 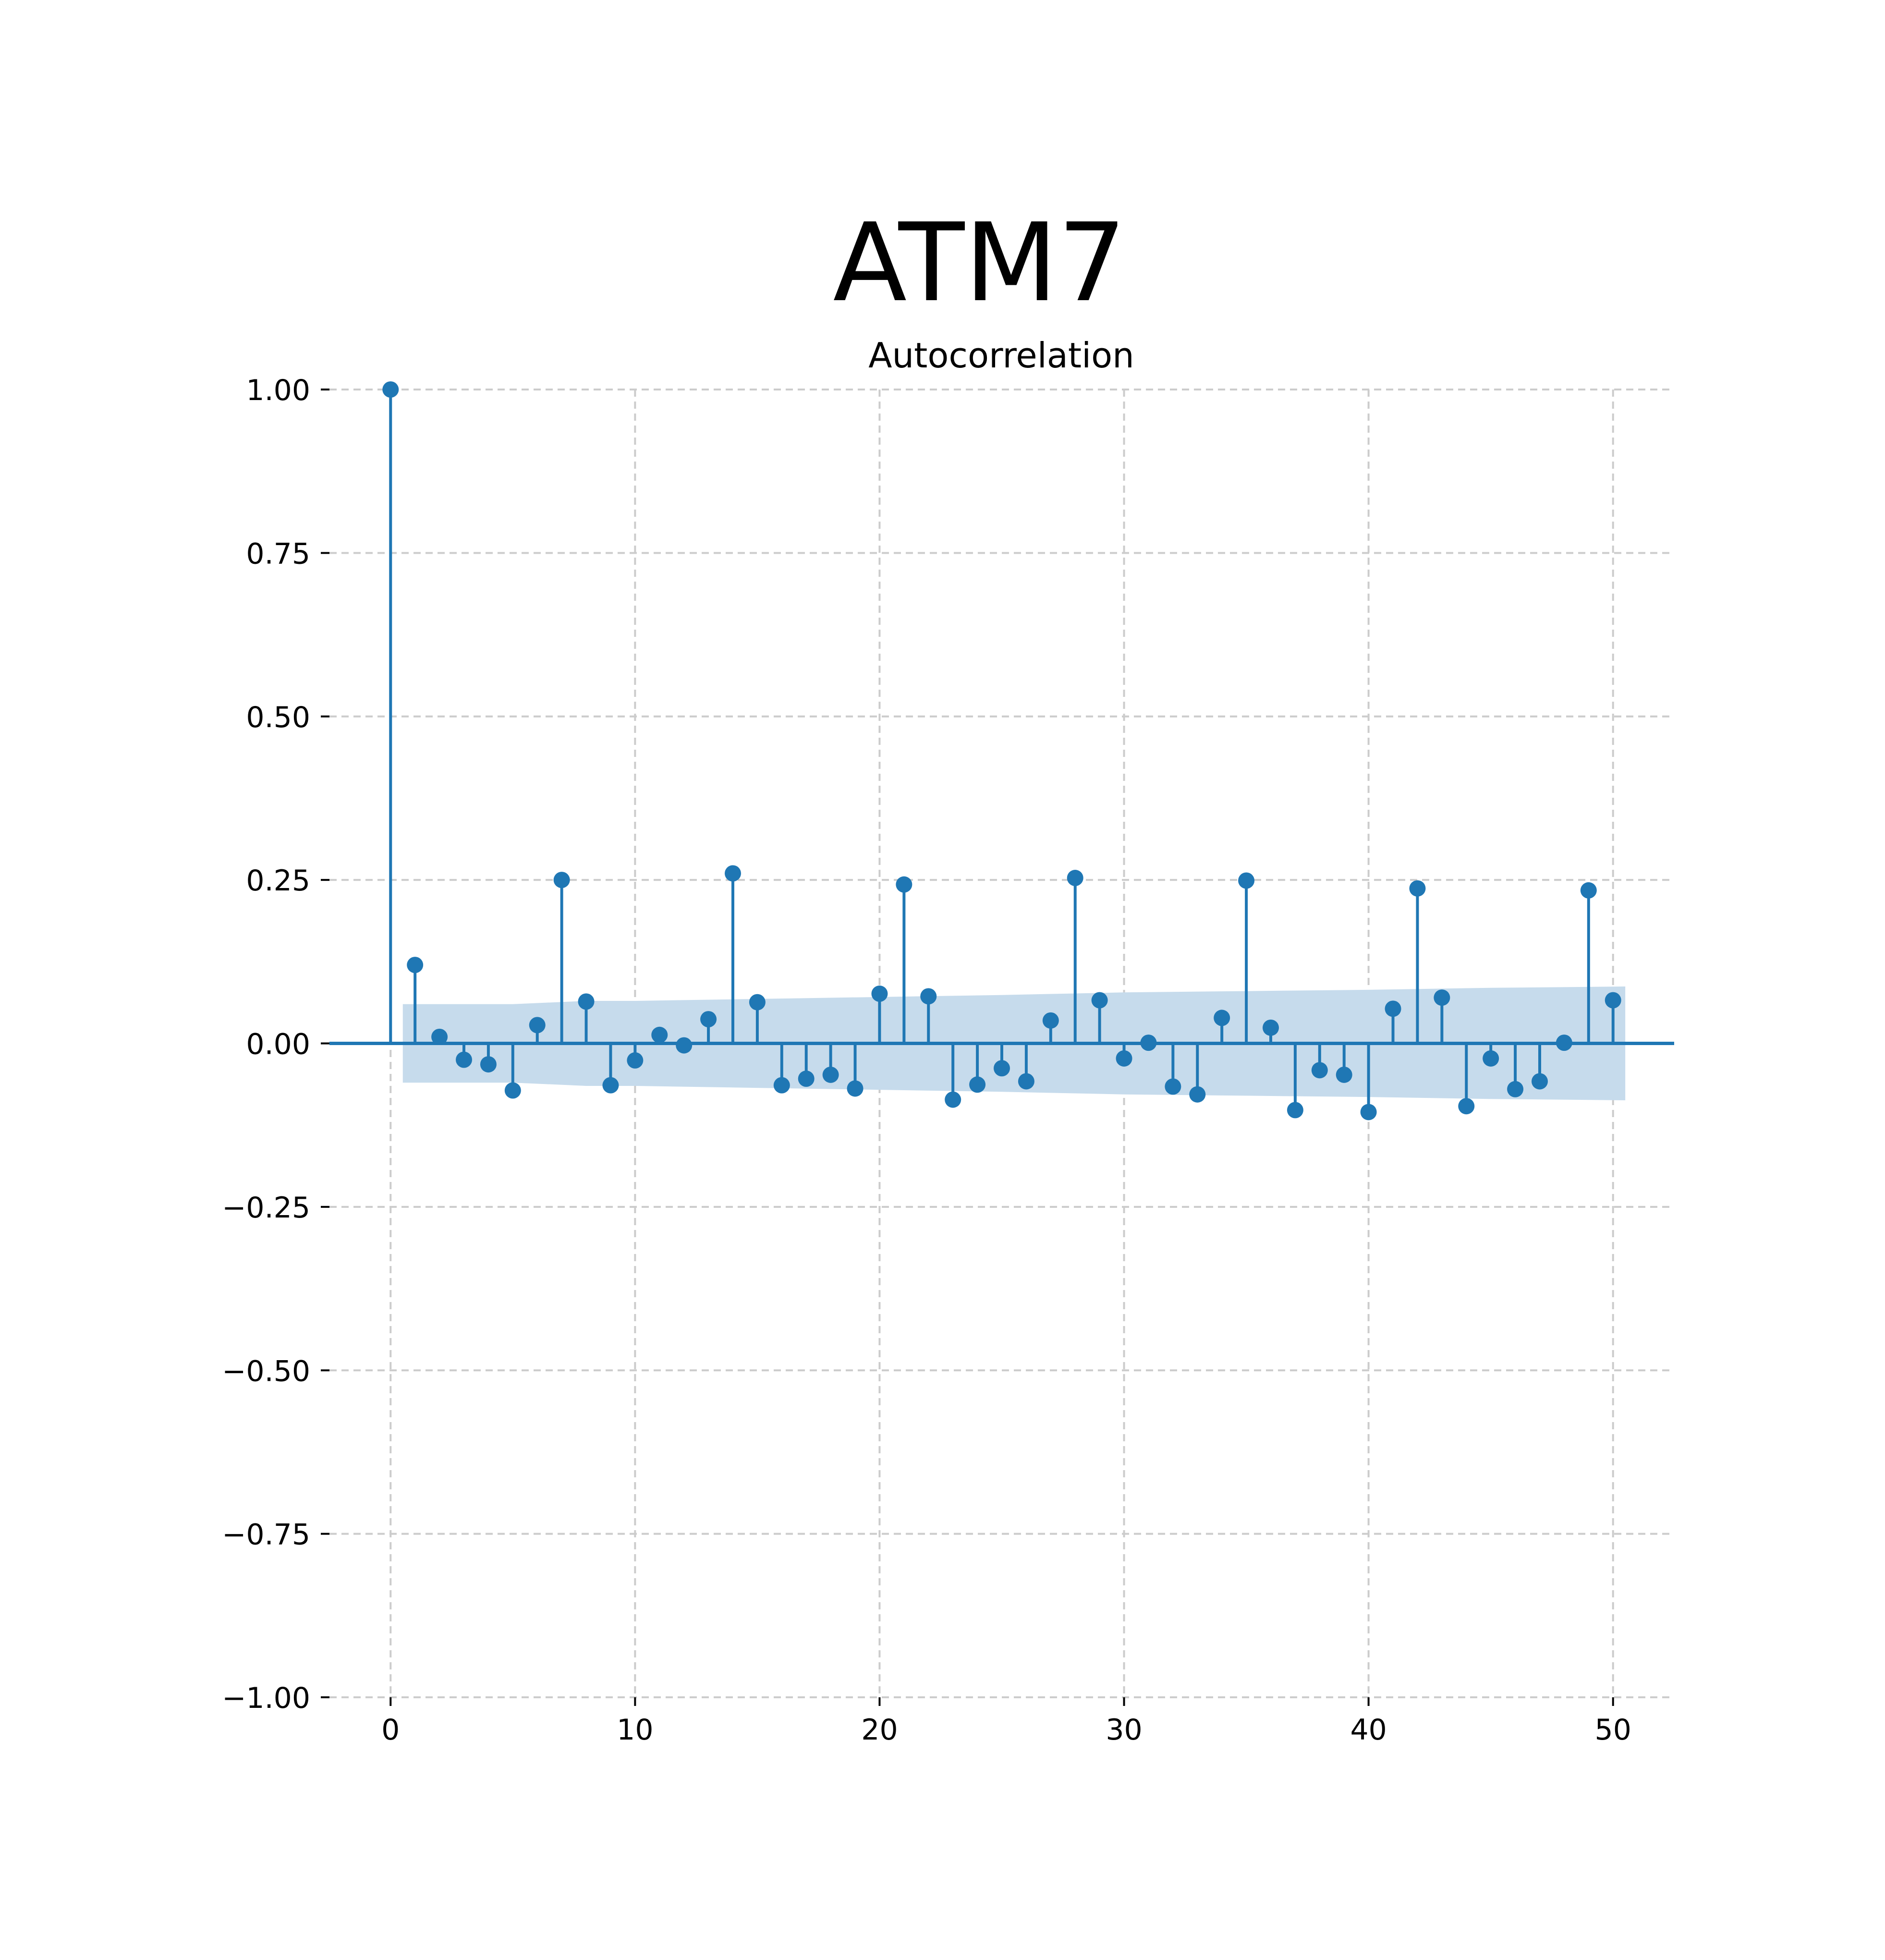 What do you see at coordinates (278, 717) in the screenshot?
I see `y-tick-label: 0.50` at bounding box center [278, 717].